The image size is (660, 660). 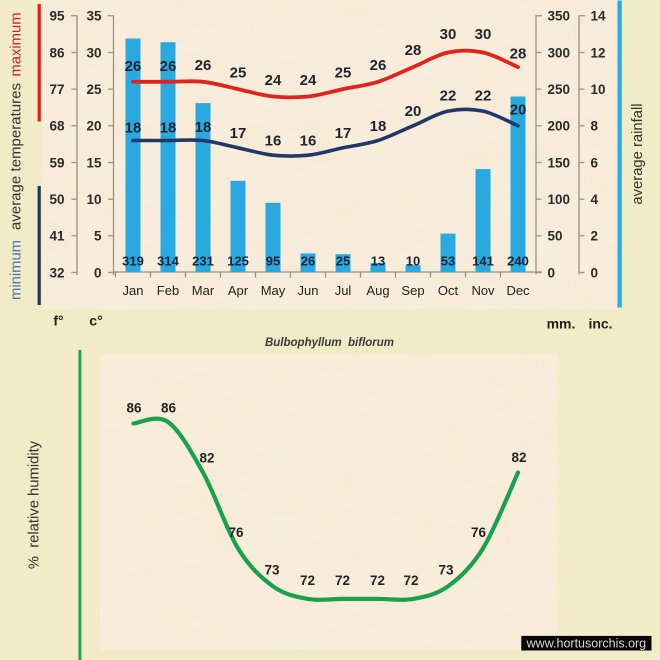 I want to click on svg-text: 200, so click(x=559, y=126).